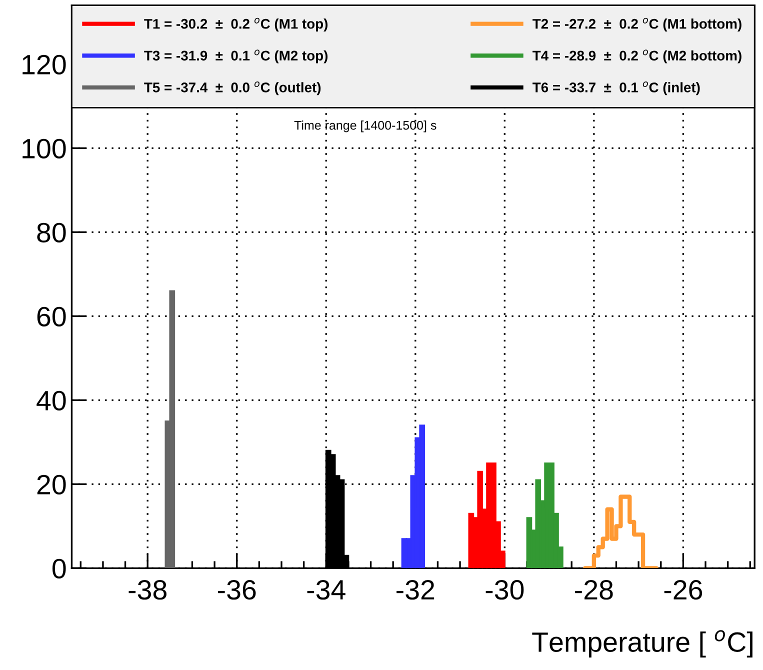  What do you see at coordinates (616, 88) in the screenshot?
I see `legend-label: T6 = -33.7 ± 0.1 $^{o}$C (inlet)` at bounding box center [616, 88].